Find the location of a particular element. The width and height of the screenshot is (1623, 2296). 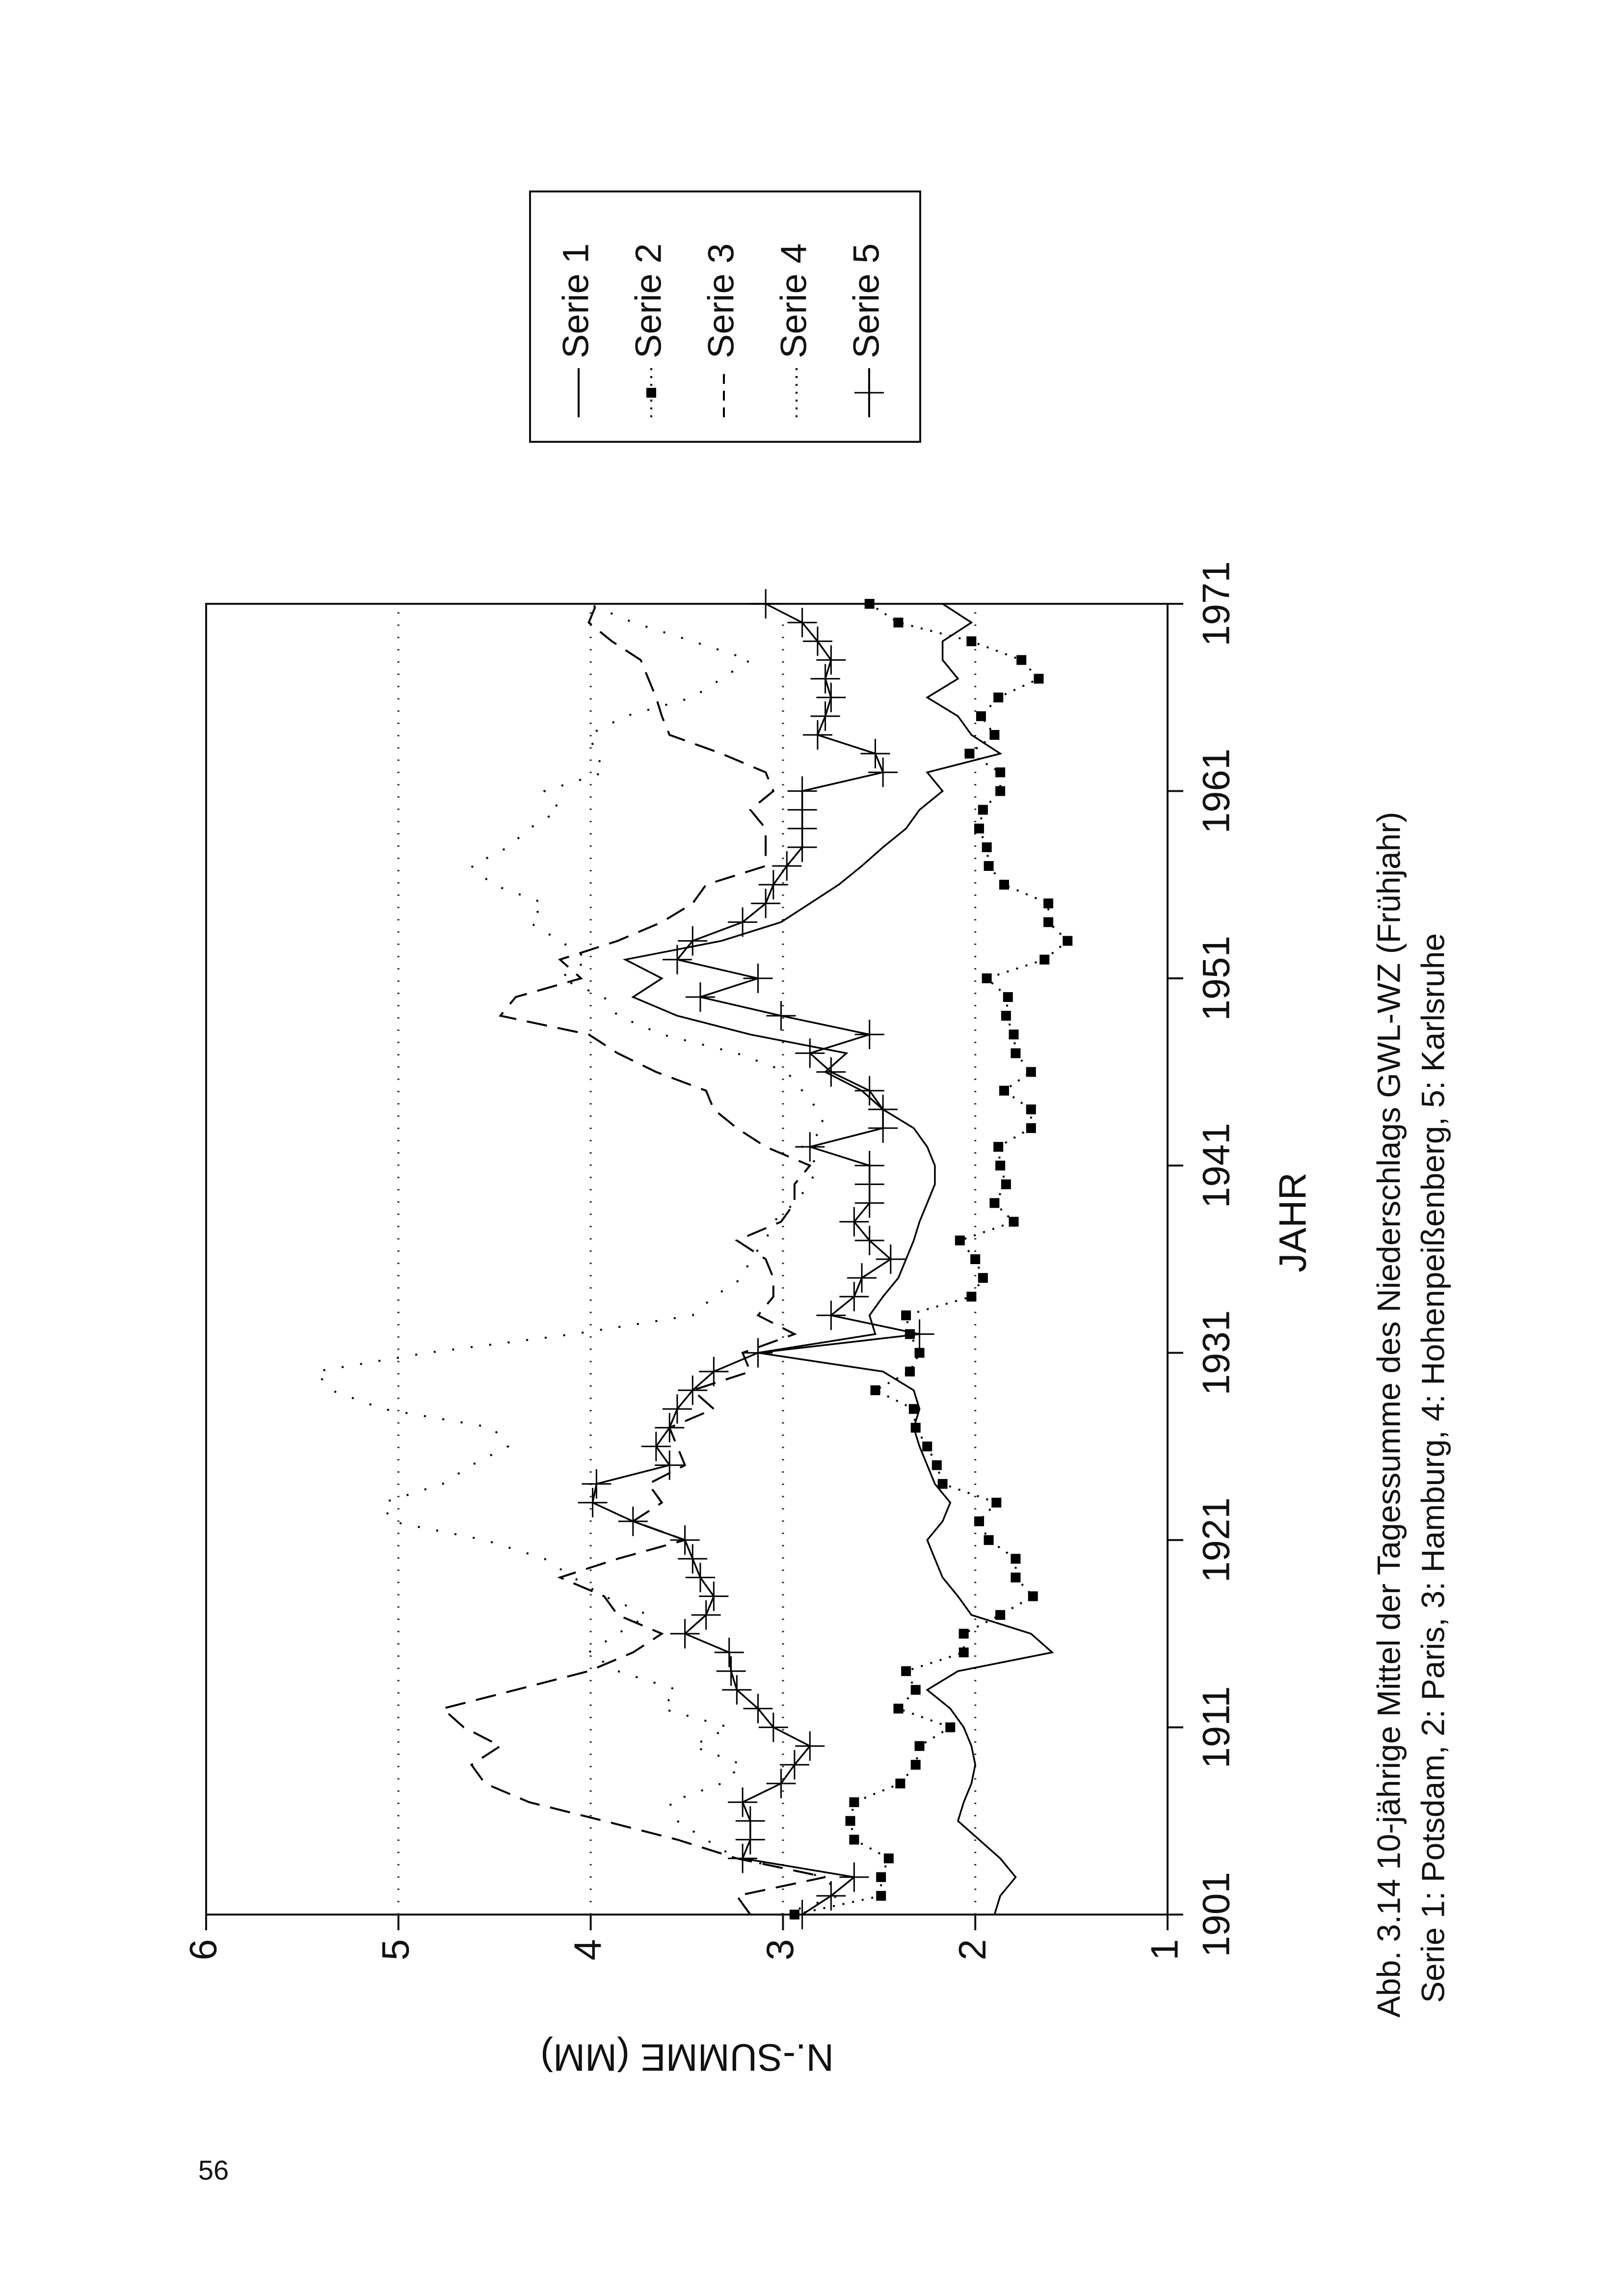

page-number: 56 is located at coordinates (213, 2170).